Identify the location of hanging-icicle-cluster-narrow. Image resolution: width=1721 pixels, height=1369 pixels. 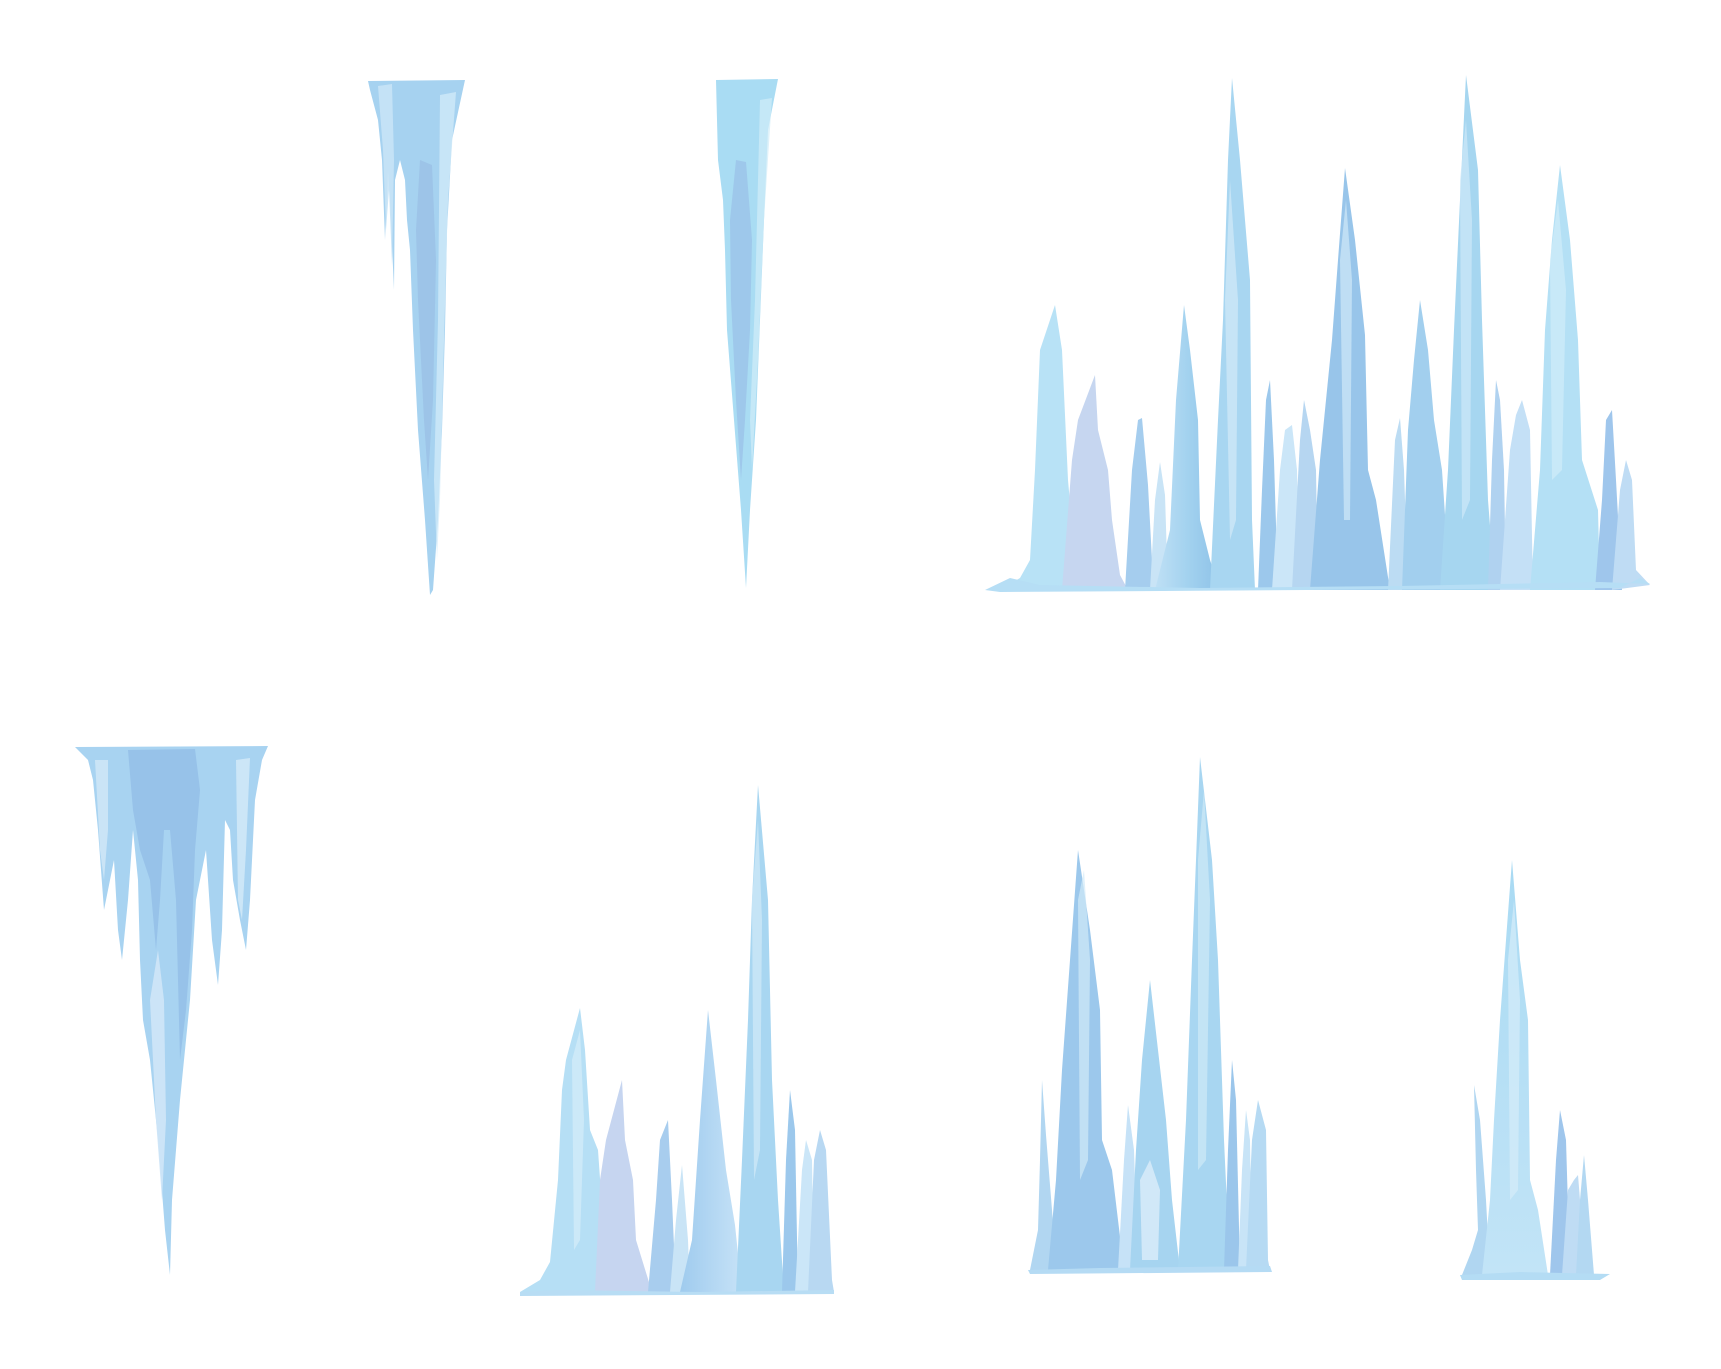
(416, 337).